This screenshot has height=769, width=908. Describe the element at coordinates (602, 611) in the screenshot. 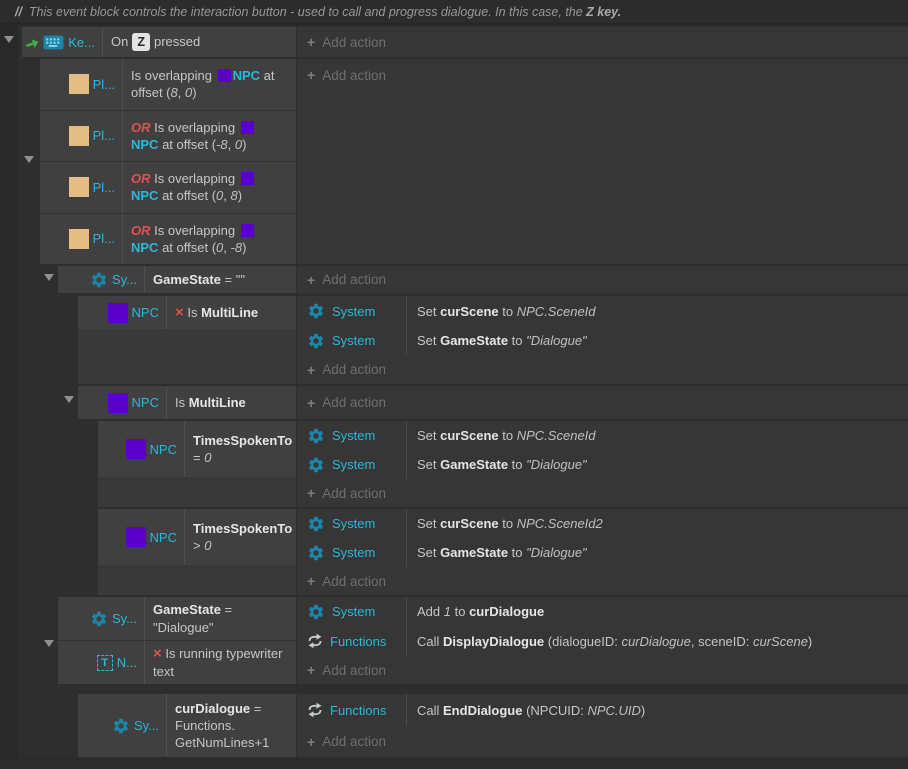

I see `action-add-1-curdialogue: System Add 1 to curDialogue` at that location.